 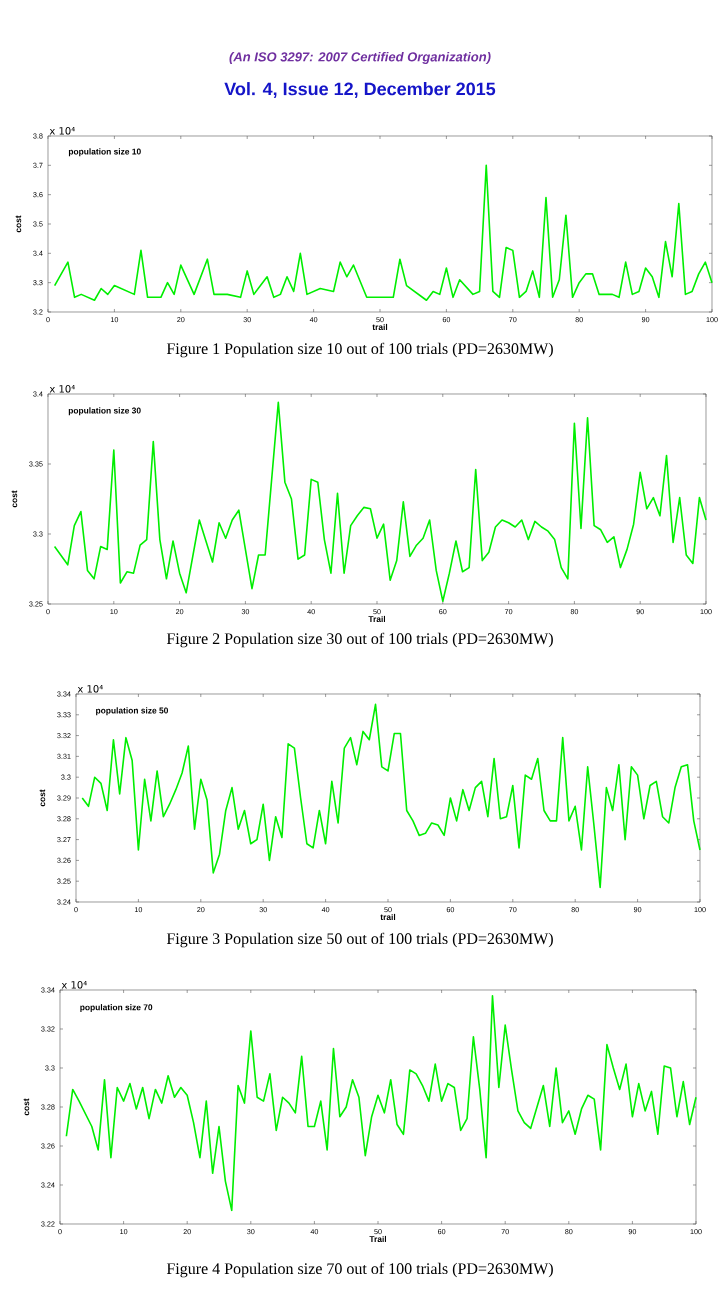 What do you see at coordinates (360, 90) in the screenshot?
I see `chart-title: Vol. 4, Issue 12, December 2015` at bounding box center [360, 90].